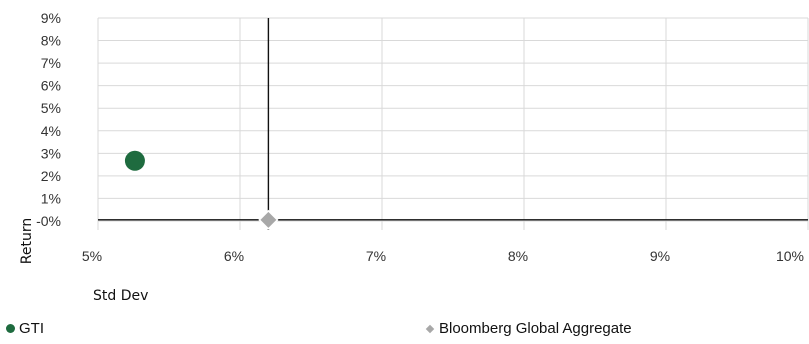  I want to click on x-tick-label: 7%, so click(376, 256).